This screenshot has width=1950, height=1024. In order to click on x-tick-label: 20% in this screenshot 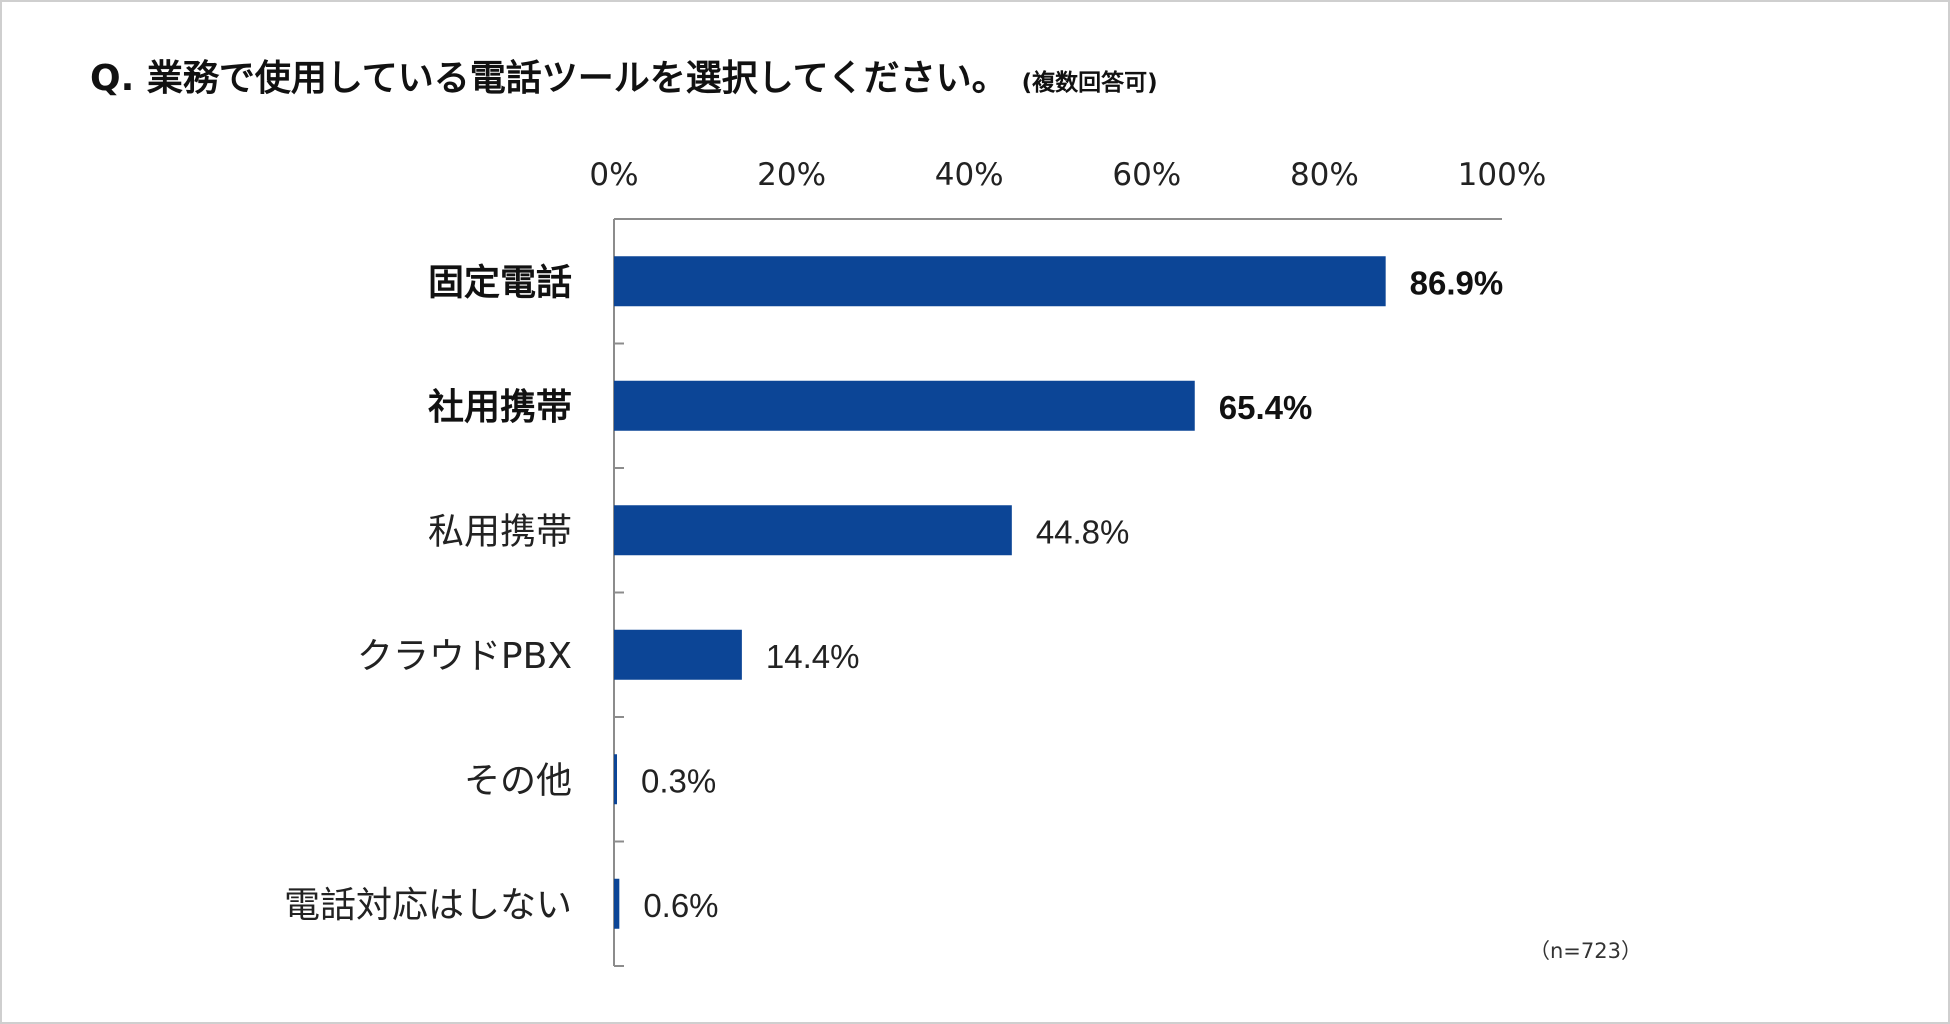, I will do `click(791, 175)`.